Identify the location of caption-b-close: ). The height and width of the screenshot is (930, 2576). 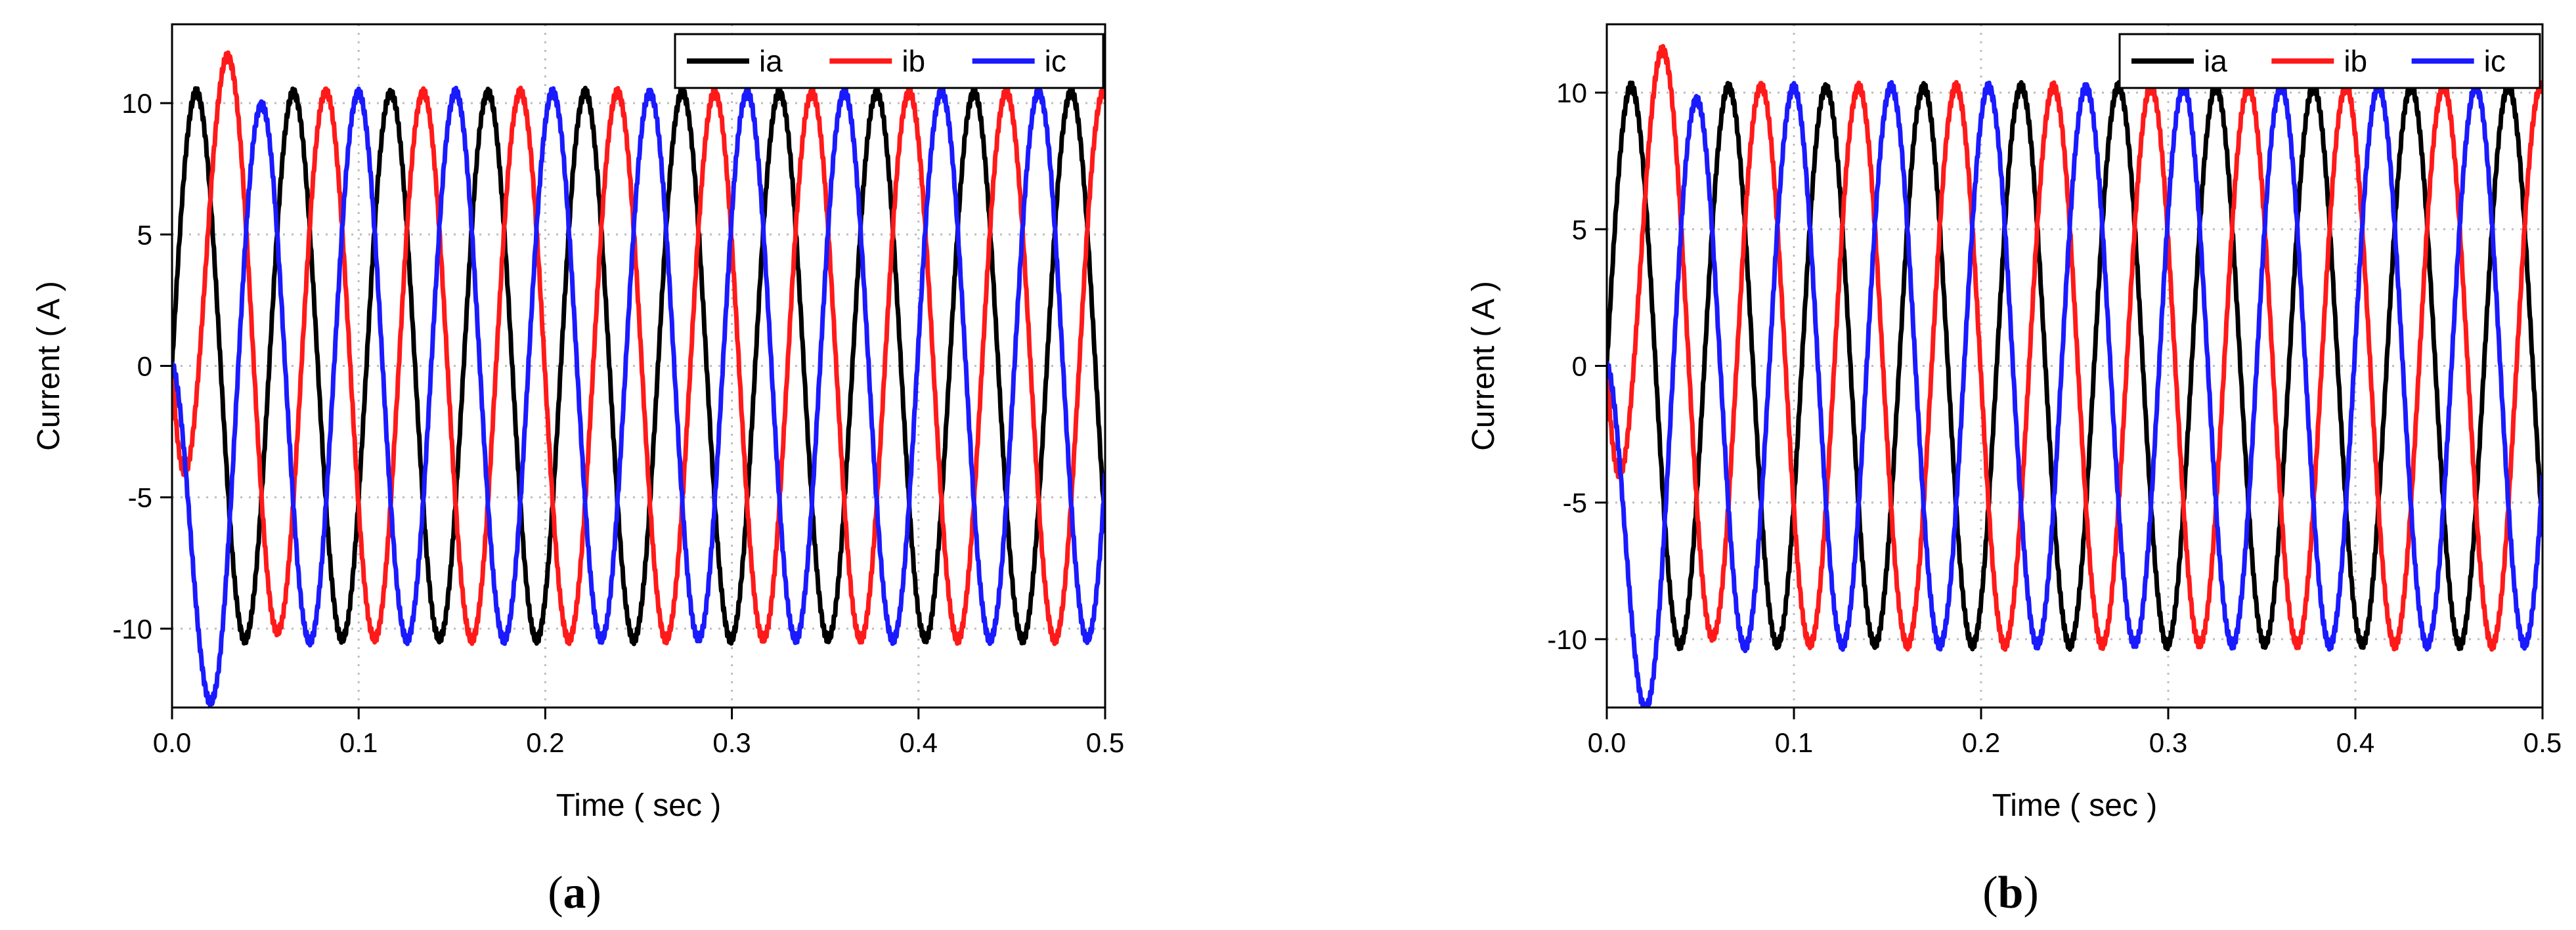
(2030, 893).